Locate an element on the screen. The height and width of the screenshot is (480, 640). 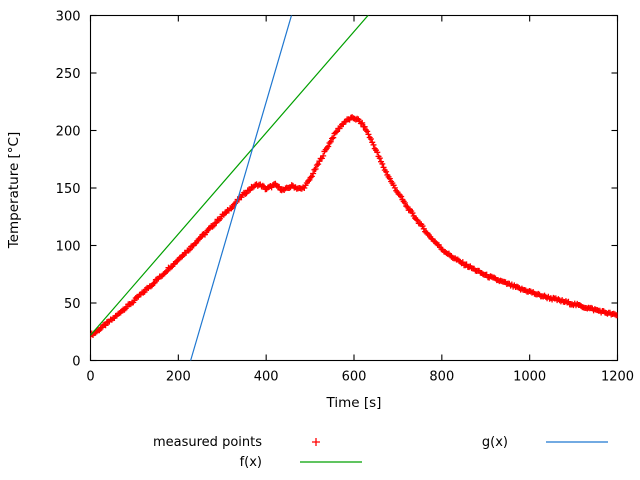
fit-line is located at coordinates (241, 188).